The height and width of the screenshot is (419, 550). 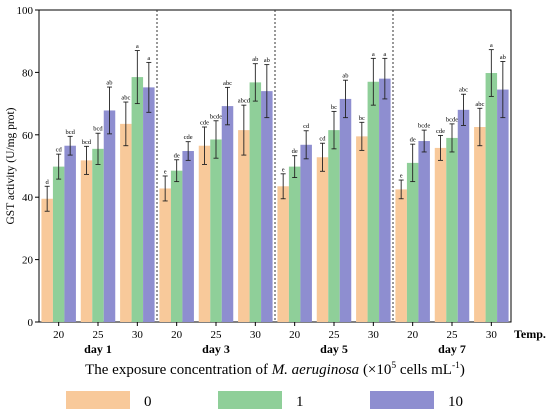 What do you see at coordinates (216, 349) in the screenshot?
I see `day-label: day 3` at bounding box center [216, 349].